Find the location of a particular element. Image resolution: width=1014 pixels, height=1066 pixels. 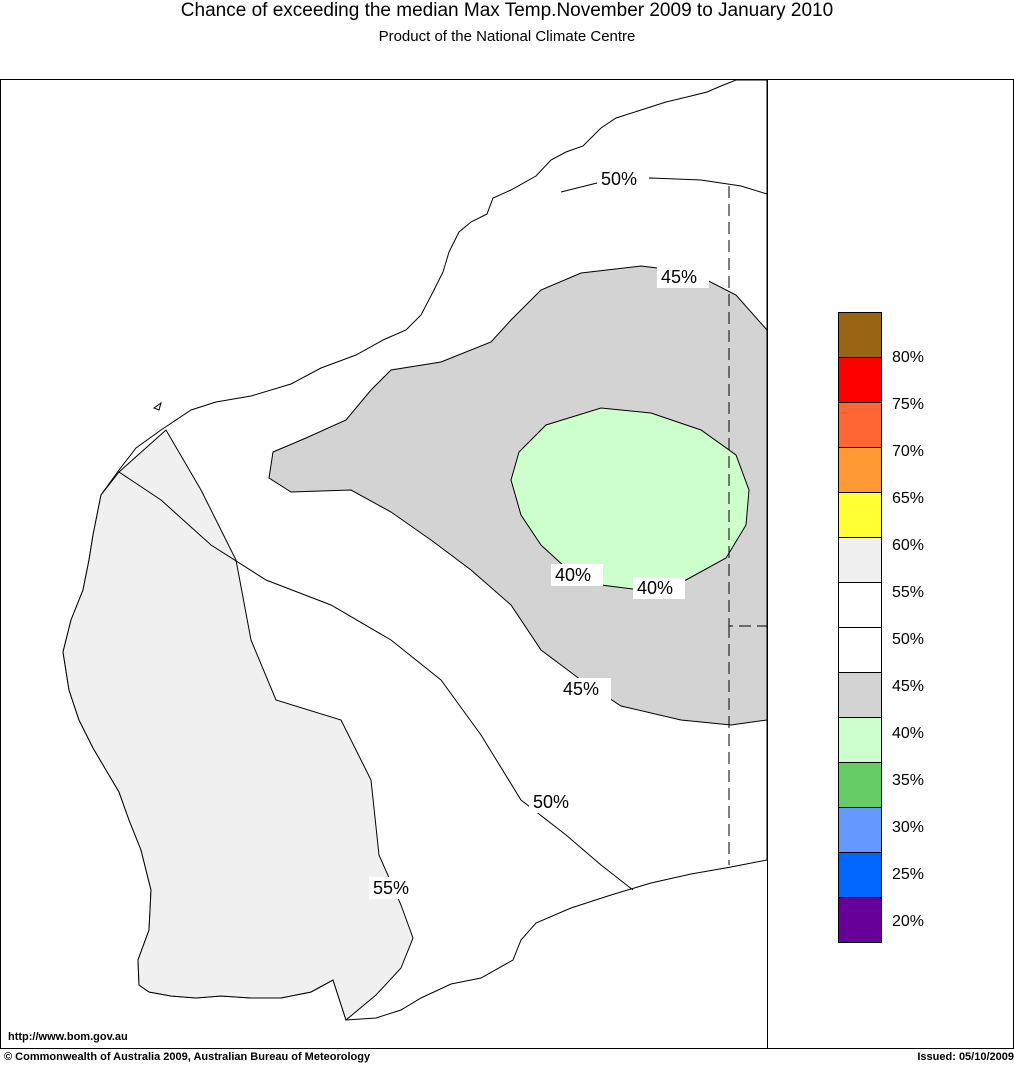

state-boundary is located at coordinates (747, 525).